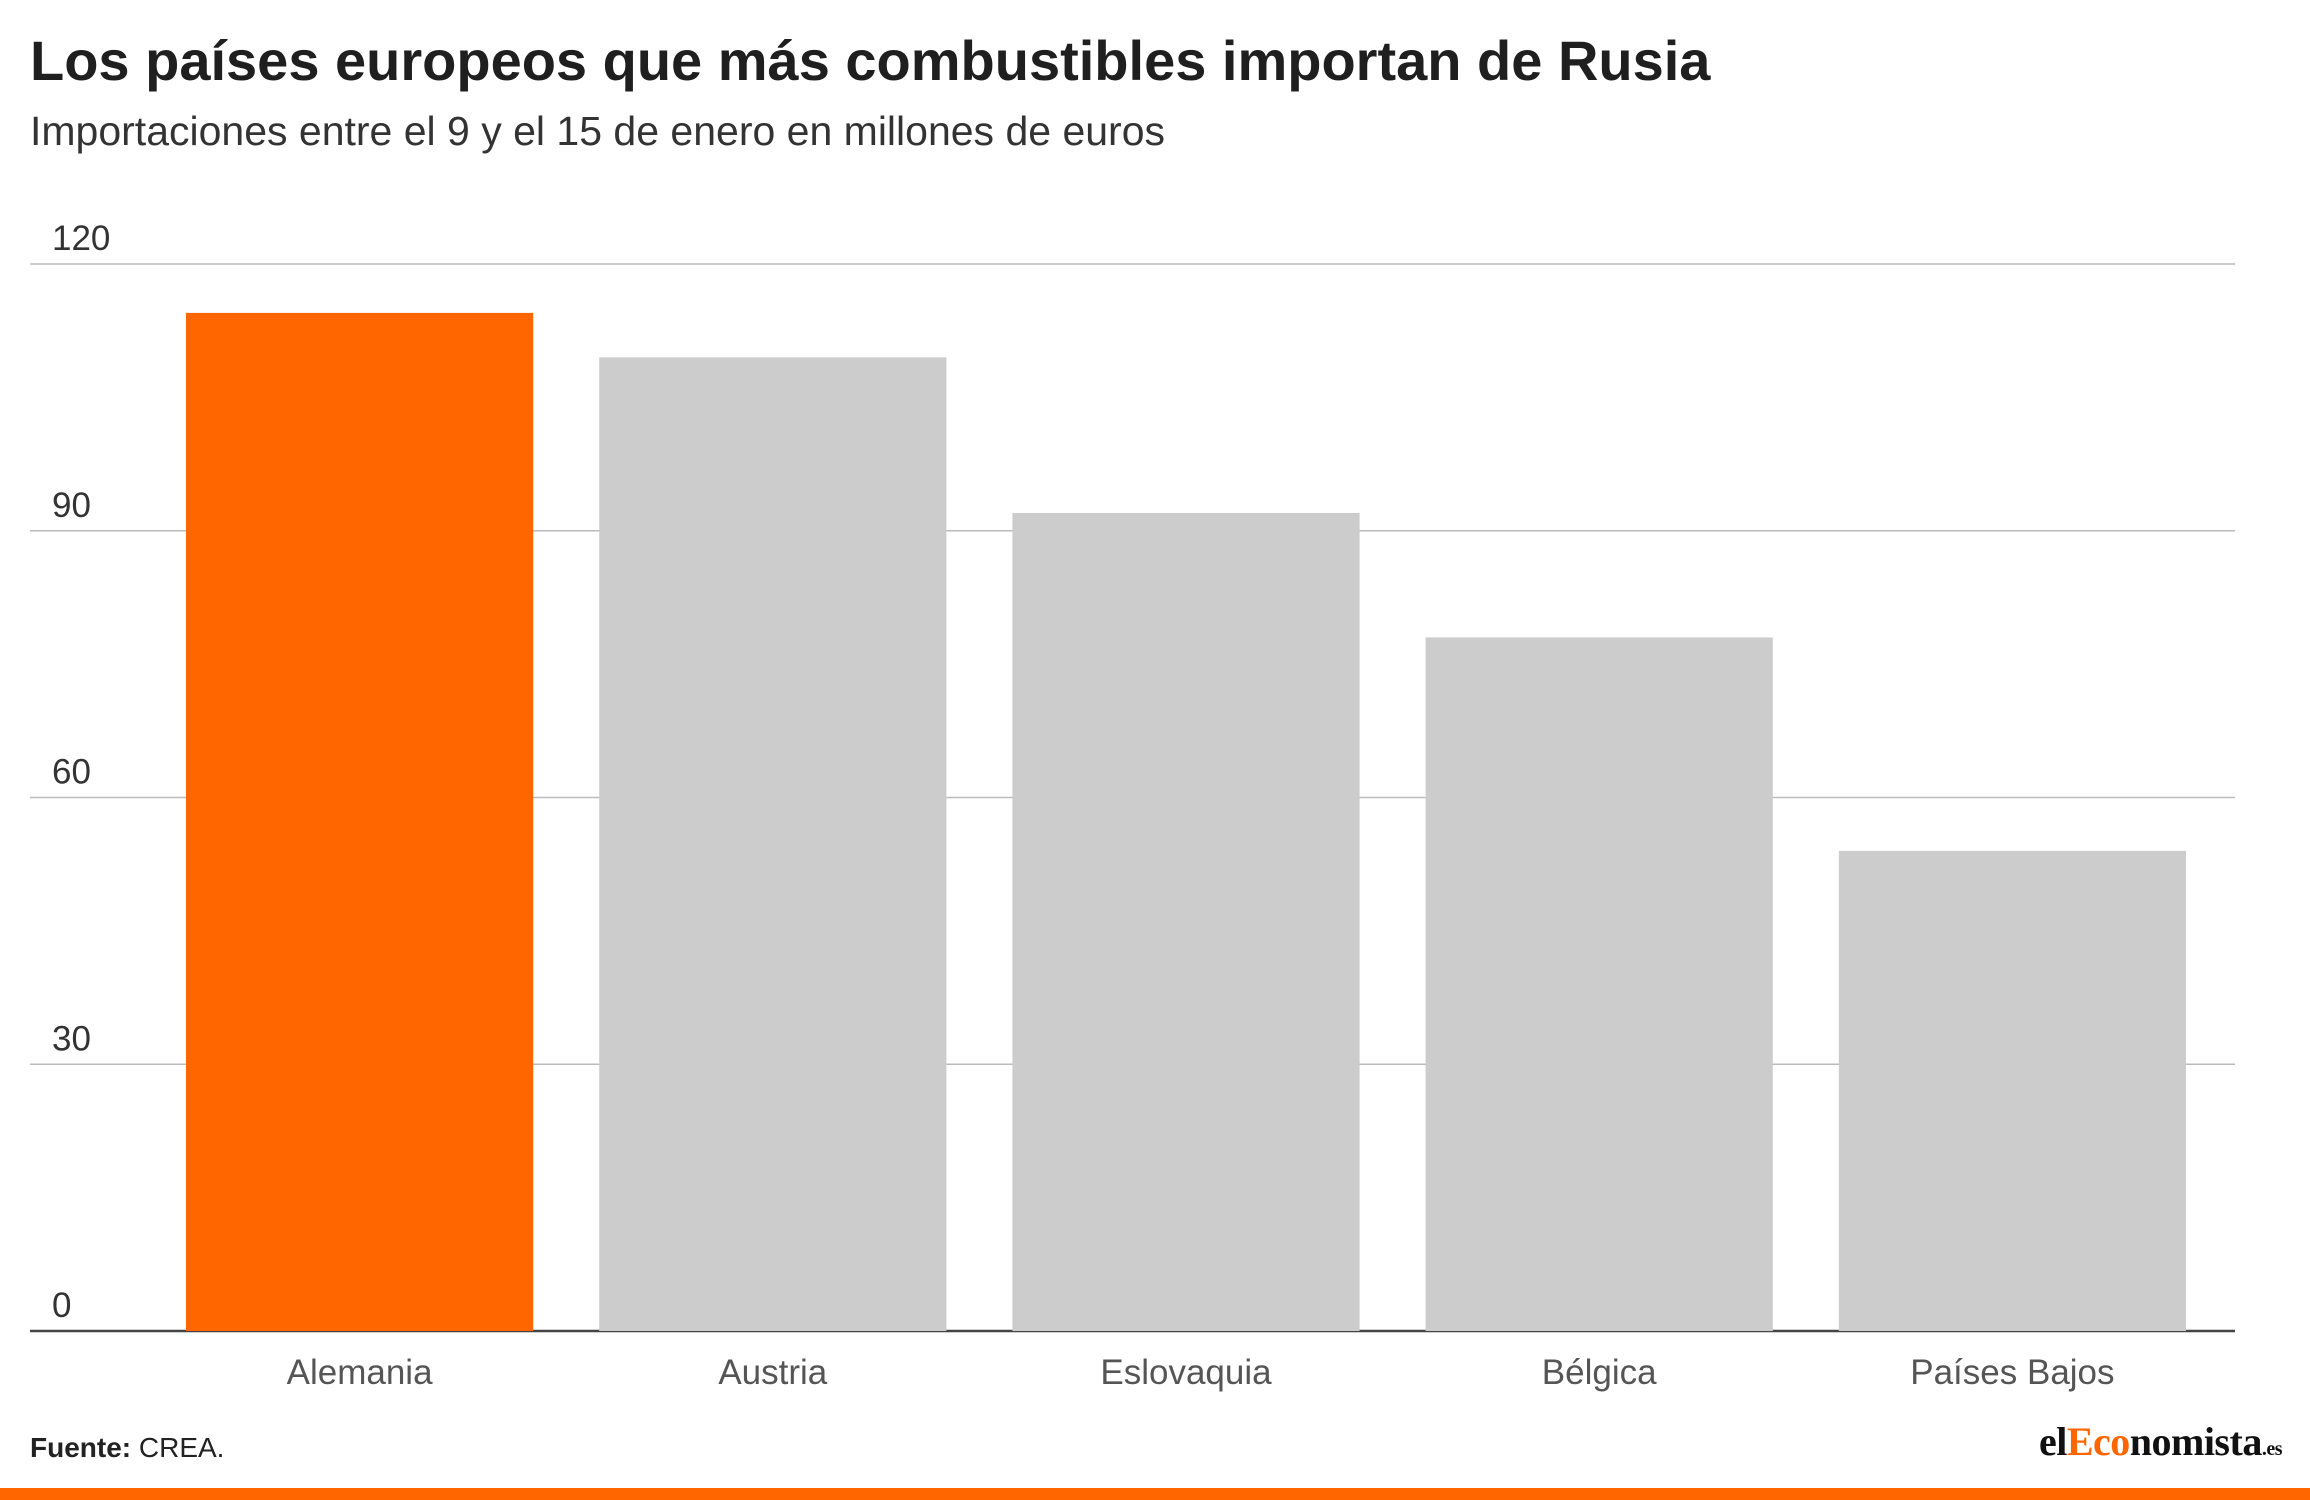 The image size is (2310, 1500). I want to click on logo-part-el: el, so click(2053, 1441).